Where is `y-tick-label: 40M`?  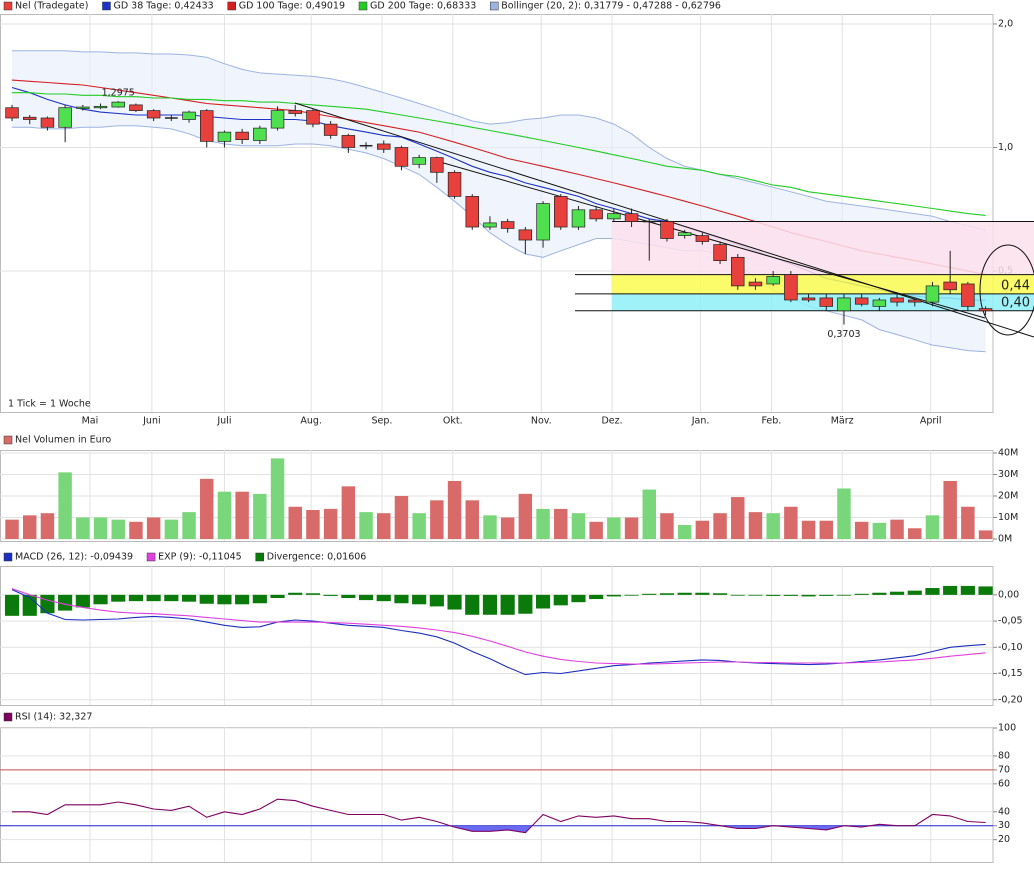 y-tick-label: 40M is located at coordinates (1008, 453).